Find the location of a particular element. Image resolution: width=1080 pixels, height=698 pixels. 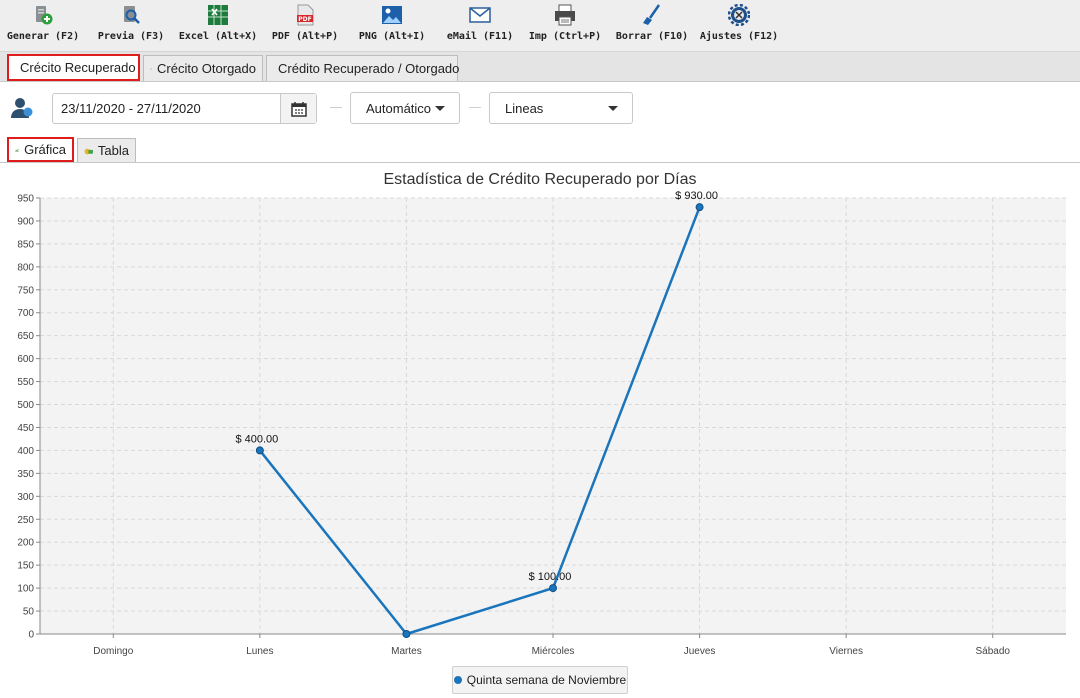

print-button: Imp (Ctrl+P) is located at coordinates (565, 26).